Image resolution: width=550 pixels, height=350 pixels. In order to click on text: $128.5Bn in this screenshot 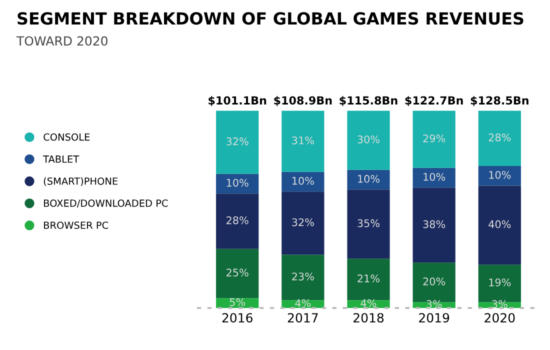, I will do `click(499, 101)`.